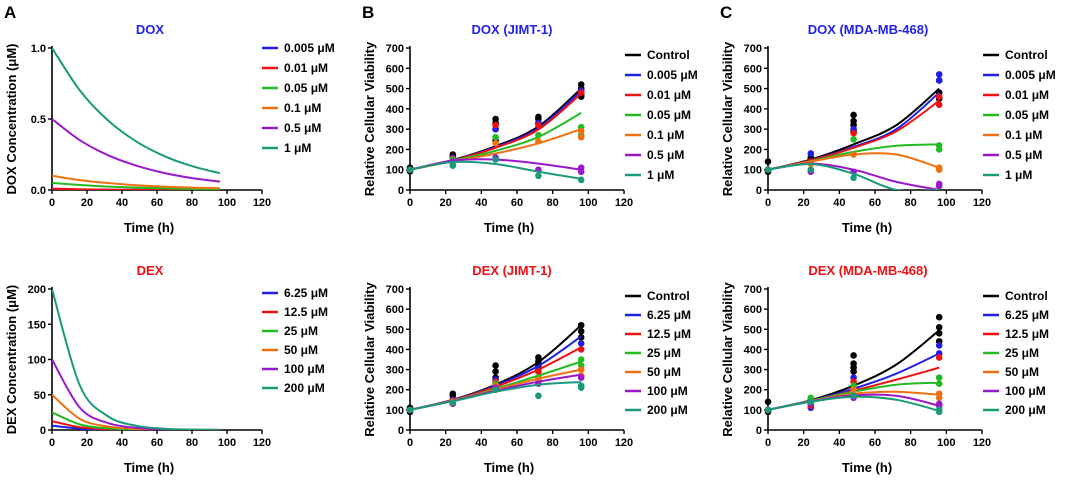 Image resolution: width=1065 pixels, height=483 pixels. What do you see at coordinates (37, 325) in the screenshot?
I see `y-tick-label: 150` at bounding box center [37, 325].